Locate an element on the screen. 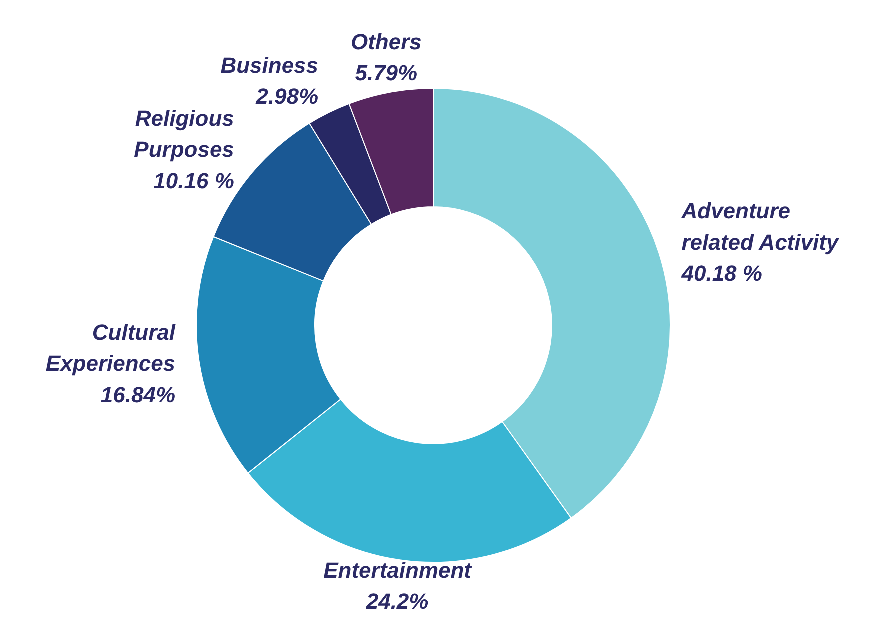 Image resolution: width=896 pixels, height=643 pixels. slice-label: Others is located at coordinates (386, 41).